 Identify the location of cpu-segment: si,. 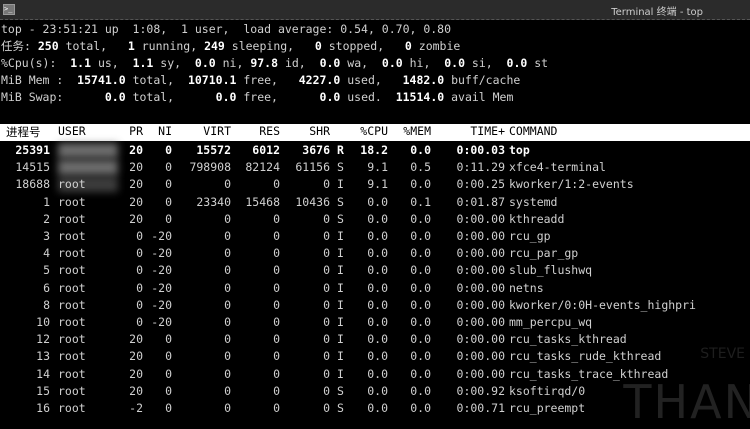
(486, 63).